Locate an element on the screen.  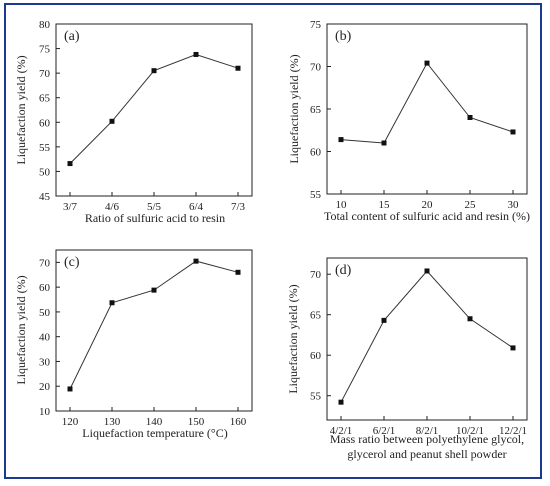
panel-d-label: (d) is located at coordinates (343, 270).